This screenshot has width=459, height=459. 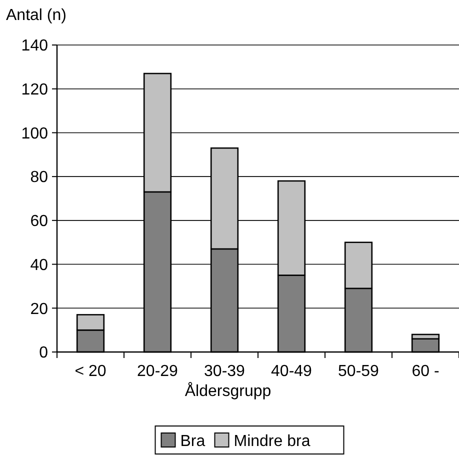 I want to click on y-tick-label: 0, so click(x=43, y=353).